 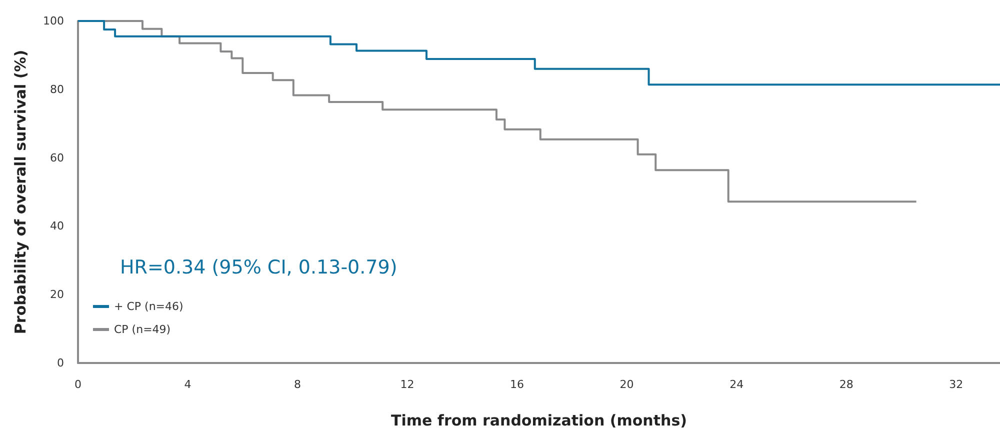 What do you see at coordinates (627, 384) in the screenshot?
I see `x-tick-label: 20` at bounding box center [627, 384].